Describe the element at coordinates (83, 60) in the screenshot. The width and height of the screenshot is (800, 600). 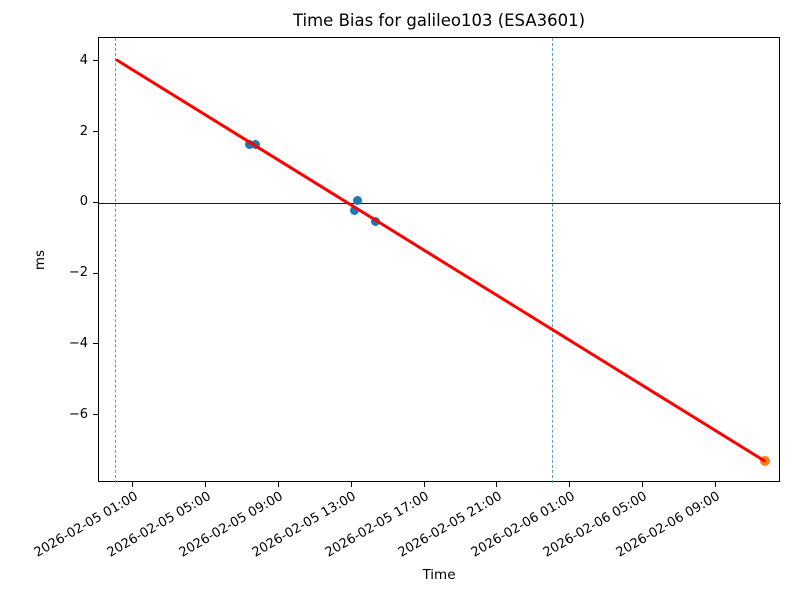
I see `y-tick-label: 4` at that location.